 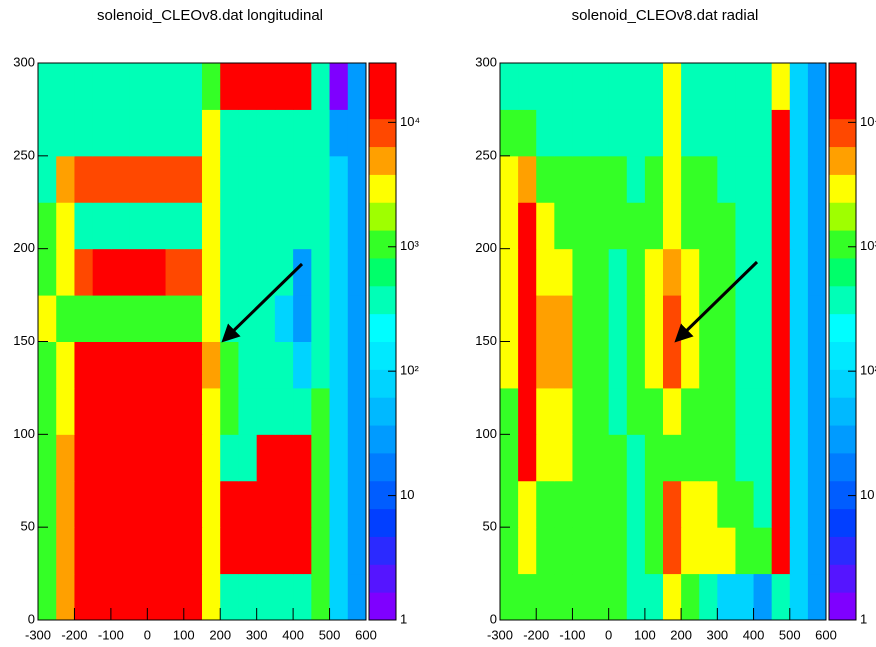 I want to click on x-tick-label: 600, so click(x=366, y=634).